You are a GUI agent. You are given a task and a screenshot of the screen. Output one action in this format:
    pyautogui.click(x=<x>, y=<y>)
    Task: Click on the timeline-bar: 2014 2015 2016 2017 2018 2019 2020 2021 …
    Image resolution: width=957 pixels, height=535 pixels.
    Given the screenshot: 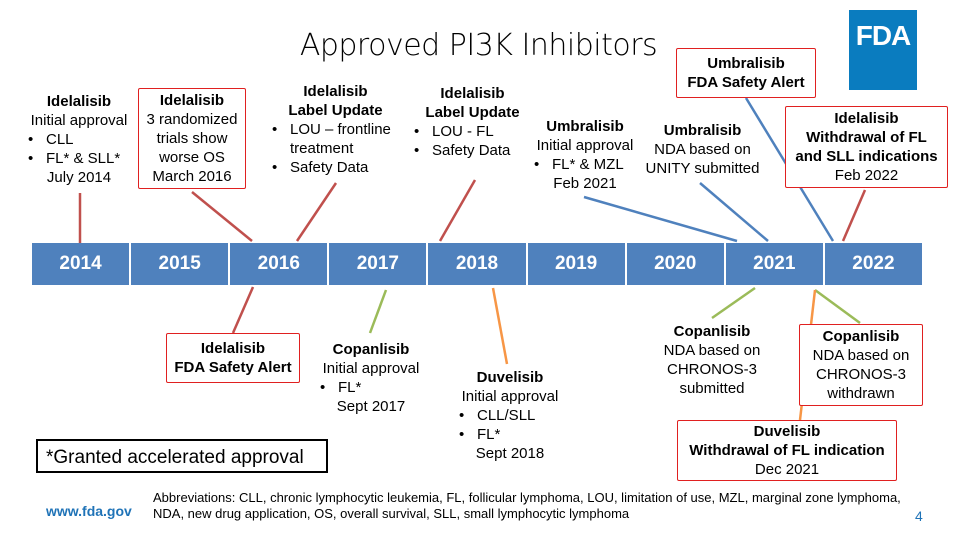 What is the action you would take?
    pyautogui.click(x=477, y=264)
    